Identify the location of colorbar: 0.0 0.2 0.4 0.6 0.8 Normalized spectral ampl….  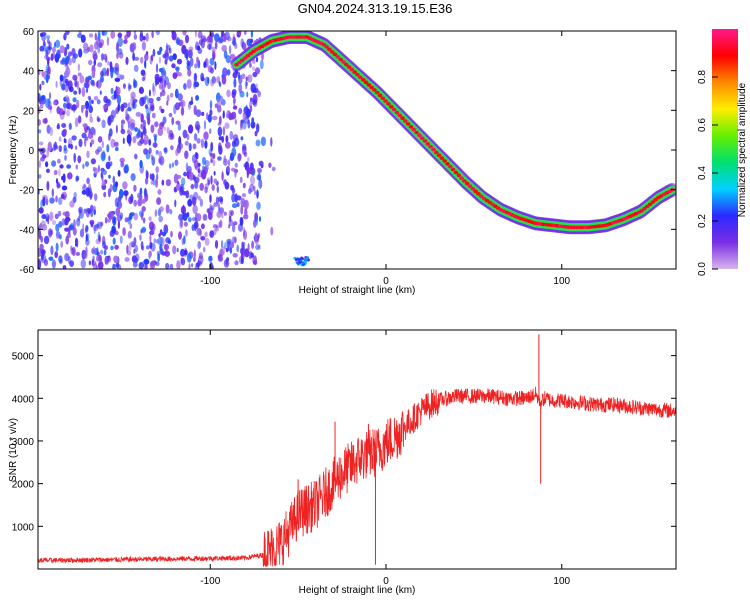
(722, 152).